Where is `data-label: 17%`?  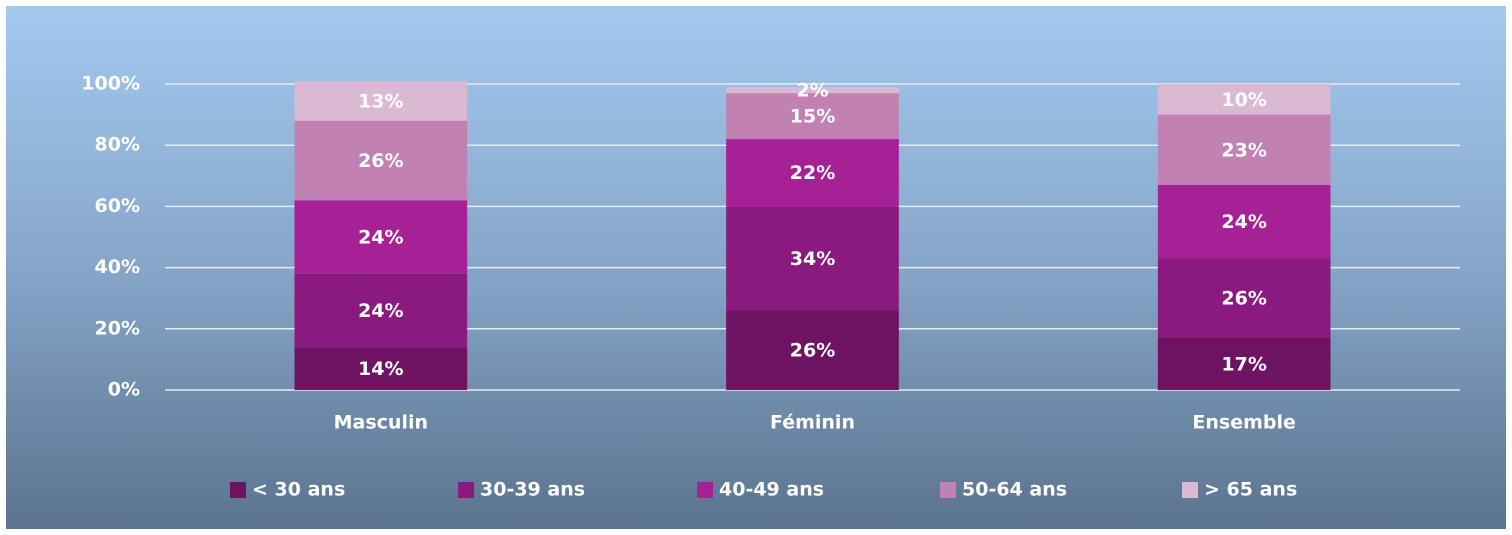
data-label: 17% is located at coordinates (1243, 364).